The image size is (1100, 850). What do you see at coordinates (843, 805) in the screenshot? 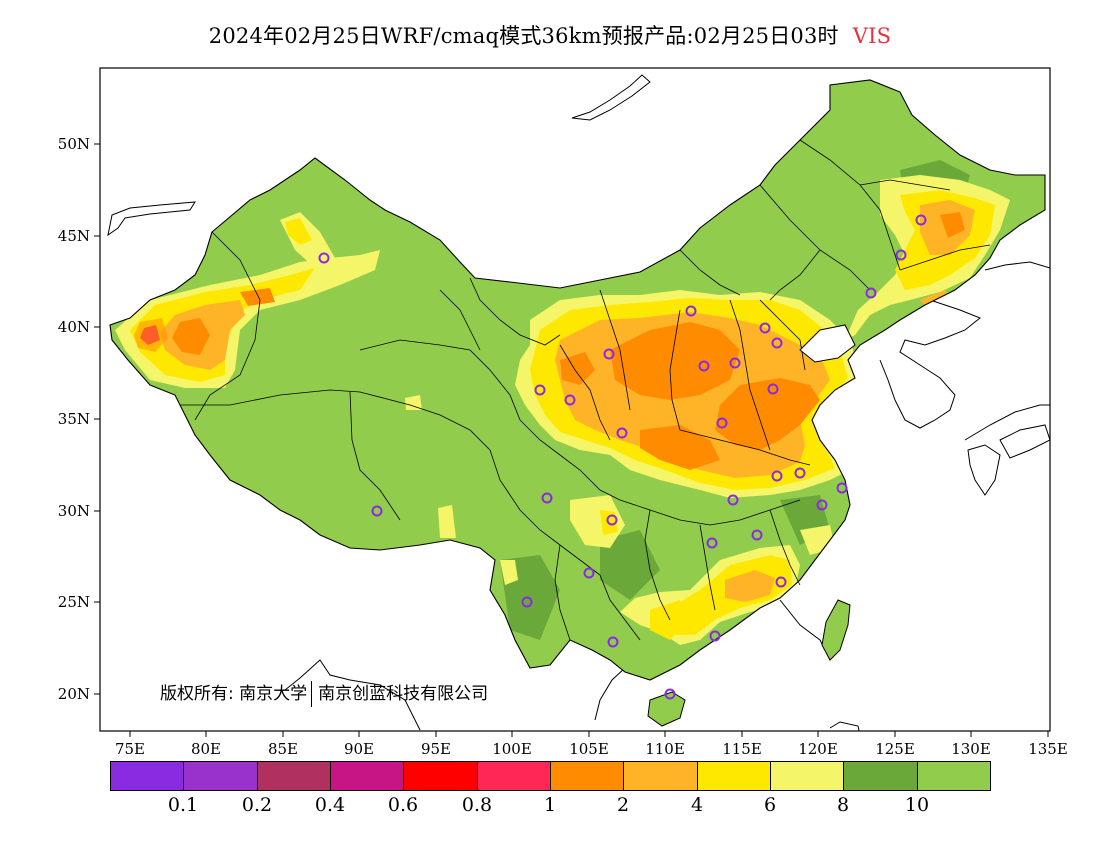
I see `legend-label: 8` at bounding box center [843, 805].